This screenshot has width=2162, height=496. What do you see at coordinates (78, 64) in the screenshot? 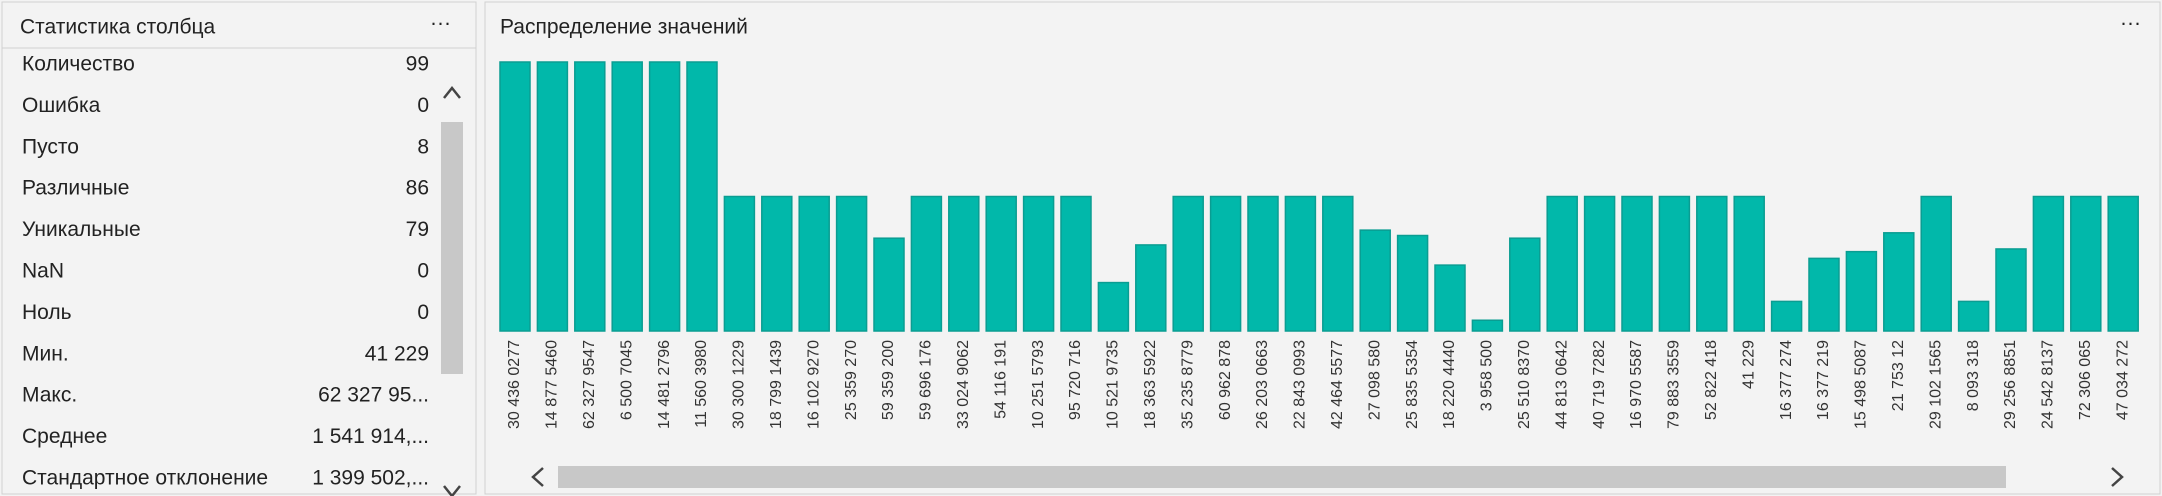
I see `stat-label: Количество` at bounding box center [78, 64].